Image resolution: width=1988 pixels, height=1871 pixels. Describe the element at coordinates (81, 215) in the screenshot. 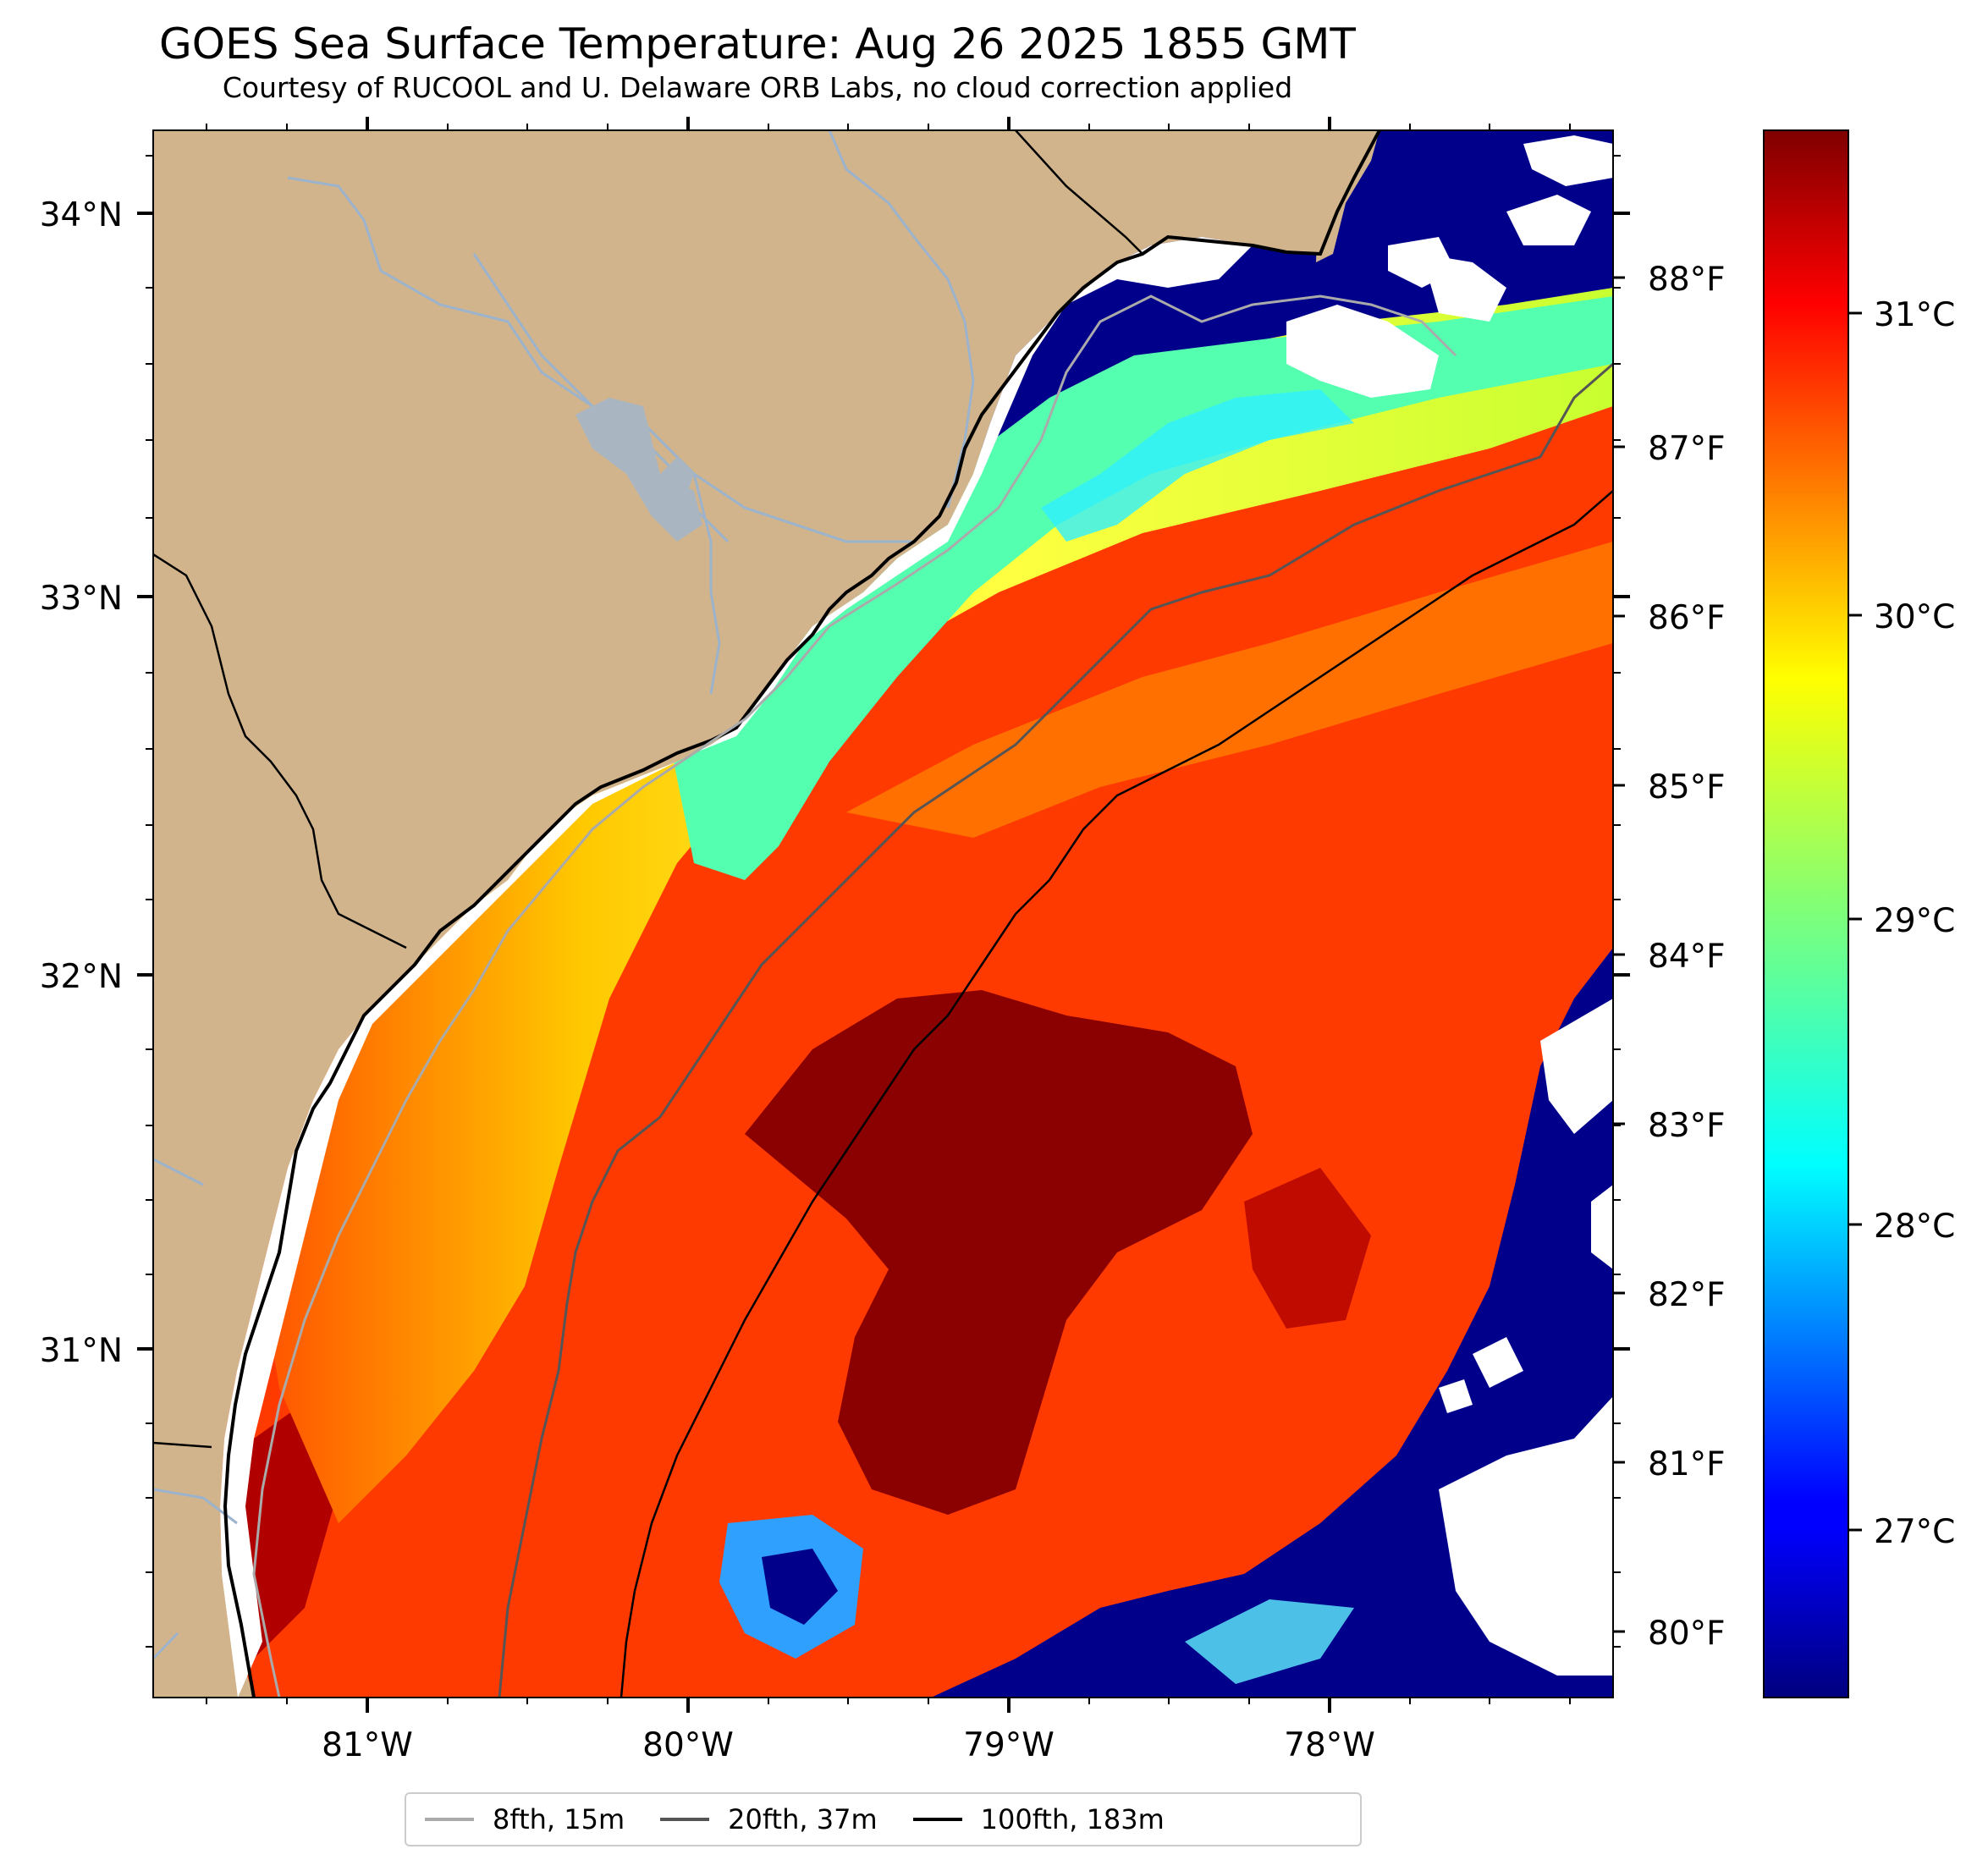

I see `lat-label-34: 34°N` at that location.